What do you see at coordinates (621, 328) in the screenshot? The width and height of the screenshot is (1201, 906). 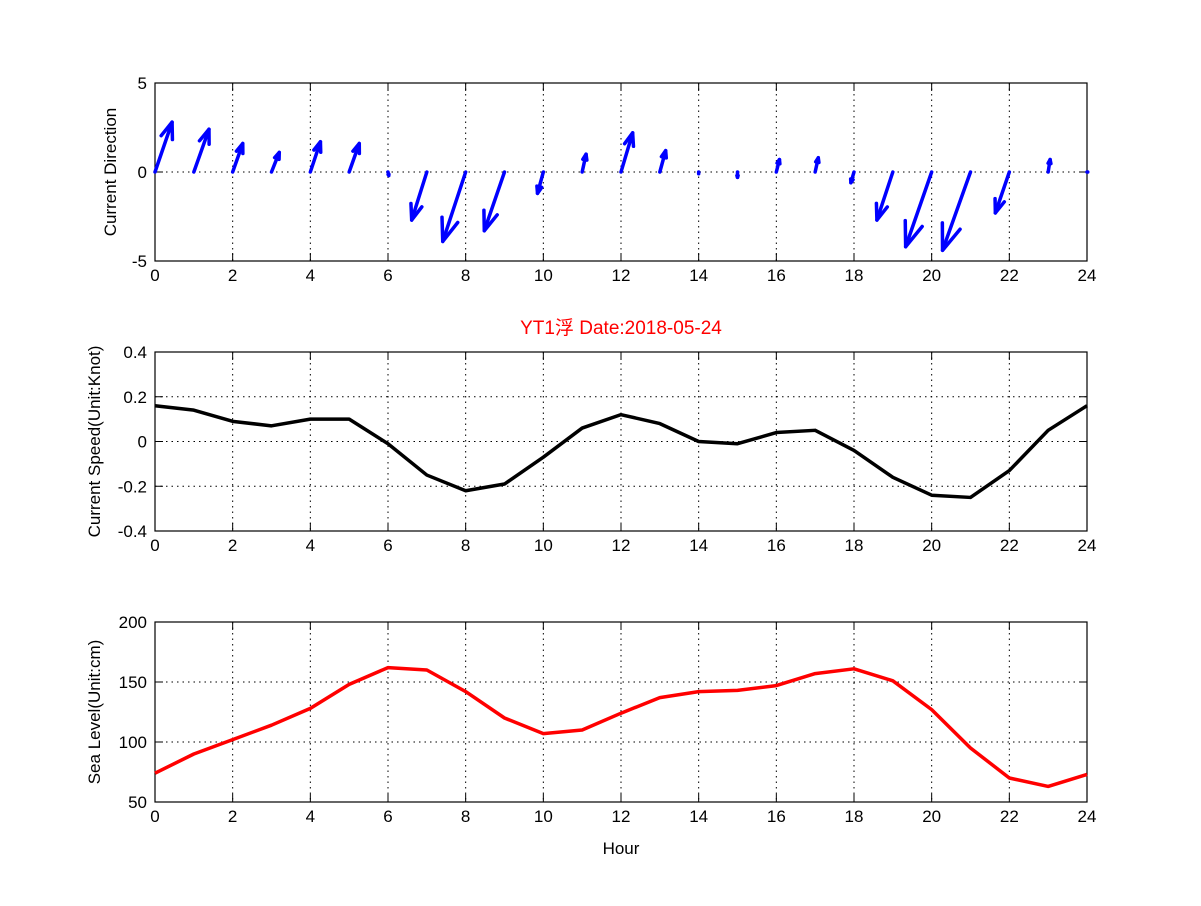 I see `chart-title: YT1浮 Date:2018-05-24` at bounding box center [621, 328].